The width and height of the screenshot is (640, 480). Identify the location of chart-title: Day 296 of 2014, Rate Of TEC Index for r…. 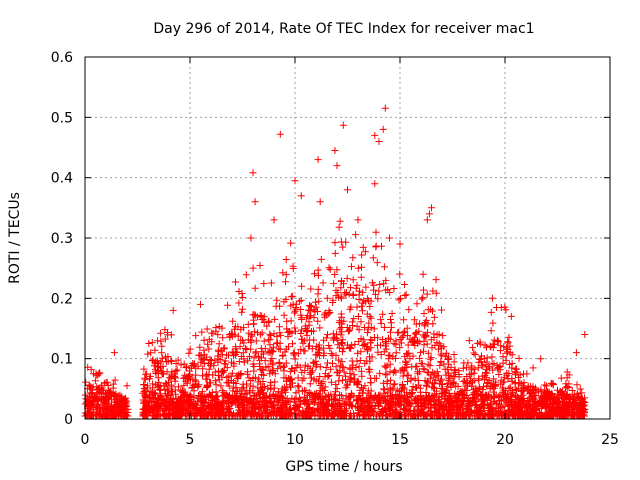
(343, 29).